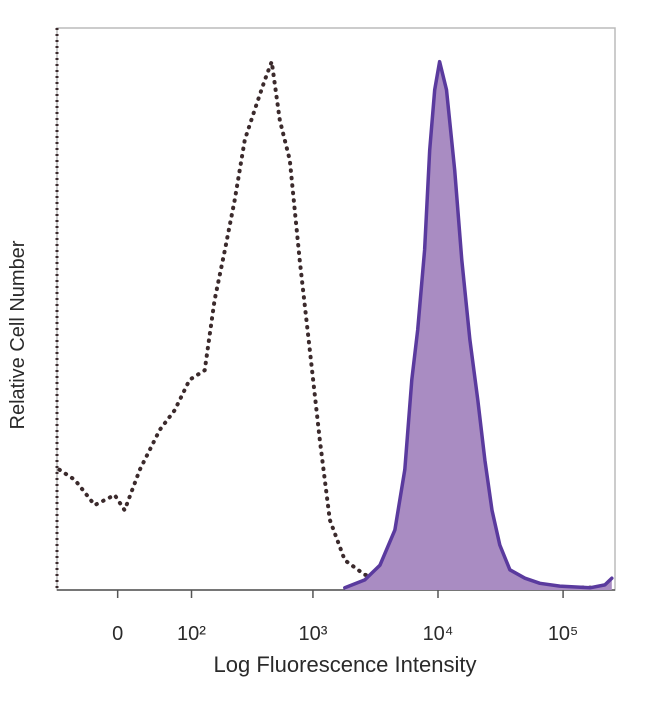 This screenshot has width=650, height=709. Describe the element at coordinates (438, 634) in the screenshot. I see `x-tick-label: 10⁴` at that location.